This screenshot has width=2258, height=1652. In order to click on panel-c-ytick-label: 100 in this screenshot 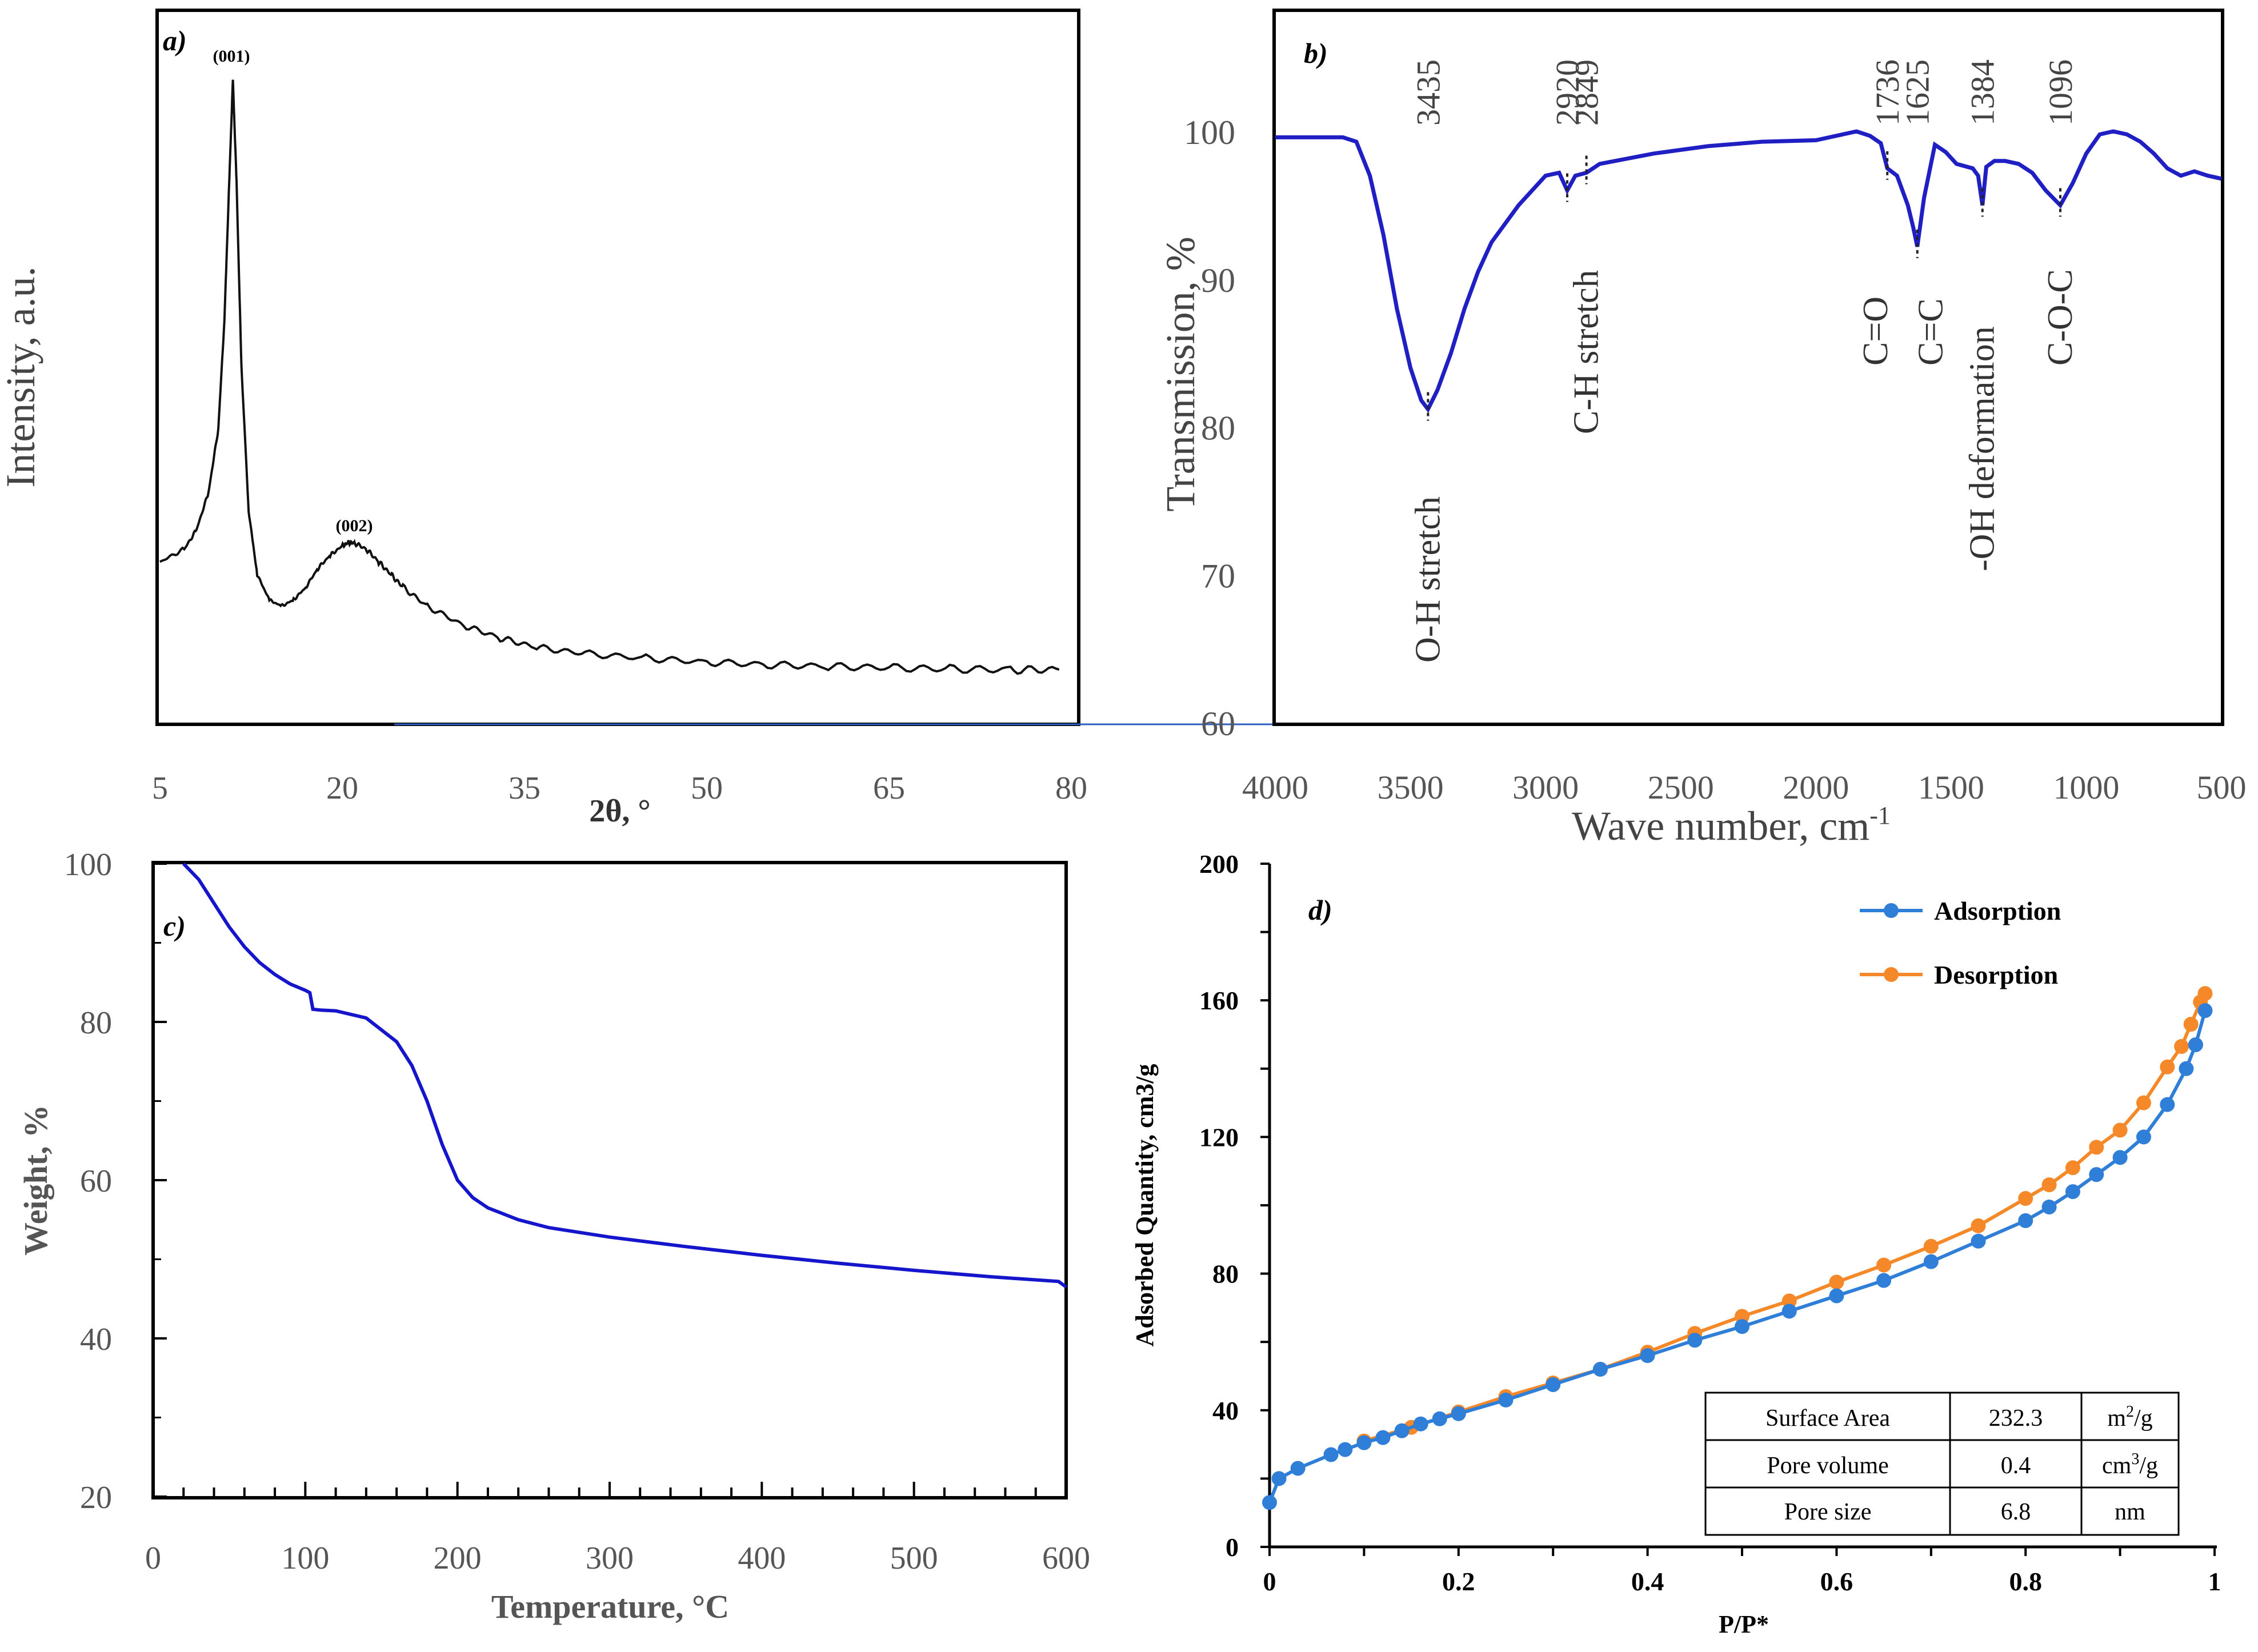, I will do `click(88, 865)`.